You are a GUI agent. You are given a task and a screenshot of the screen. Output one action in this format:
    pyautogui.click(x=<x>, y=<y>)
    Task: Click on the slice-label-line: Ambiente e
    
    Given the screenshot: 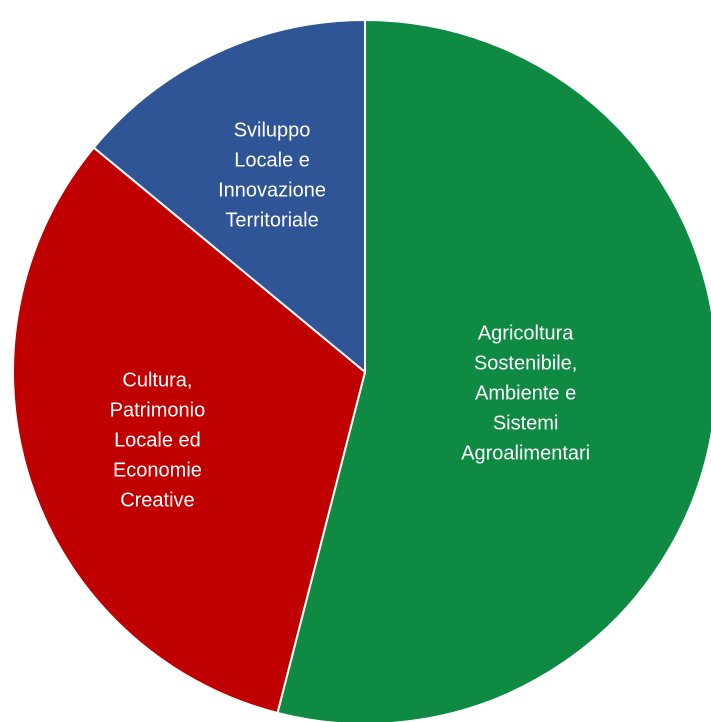 What is the action you would take?
    pyautogui.click(x=525, y=393)
    